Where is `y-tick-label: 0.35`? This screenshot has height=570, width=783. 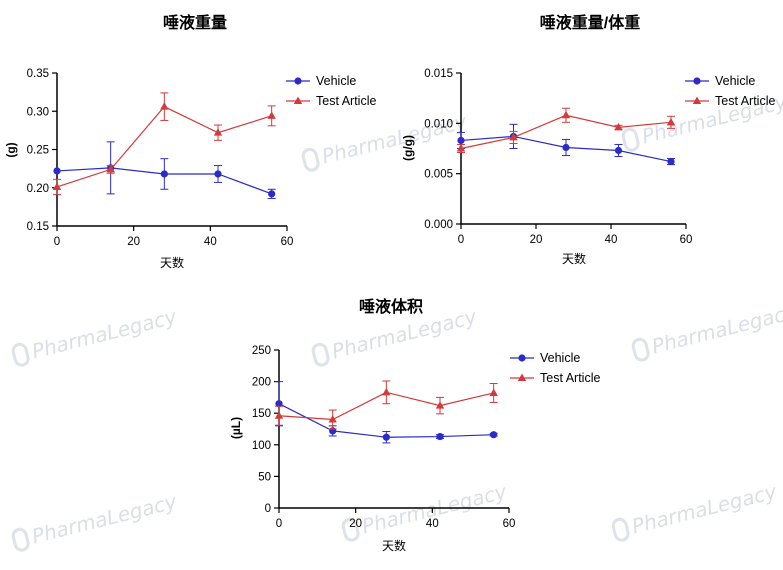
y-tick-label: 0.35 is located at coordinates (38, 74).